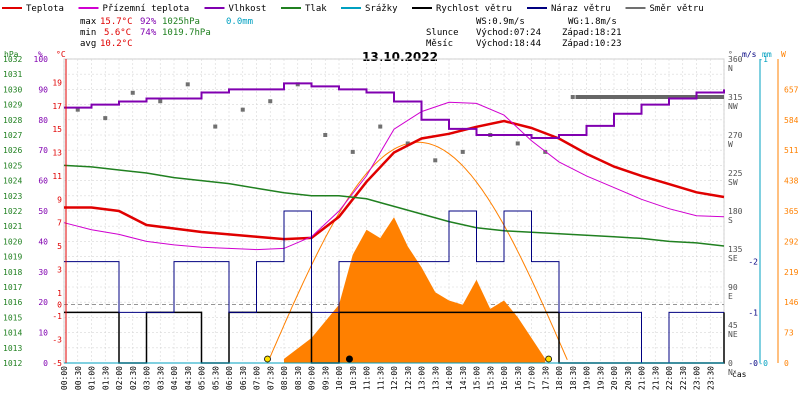 The height and width of the screenshot is (400, 800). Describe the element at coordinates (463, 378) in the screenshot. I see `tick-time: 14:30` at that location.